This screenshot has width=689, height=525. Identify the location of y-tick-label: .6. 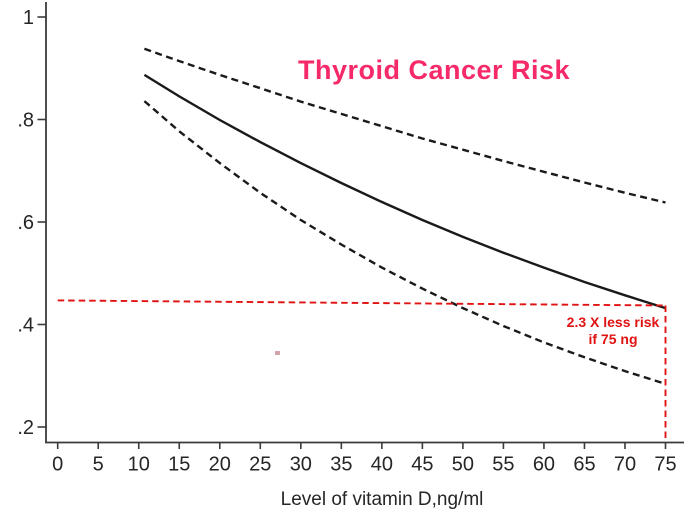
(25, 223).